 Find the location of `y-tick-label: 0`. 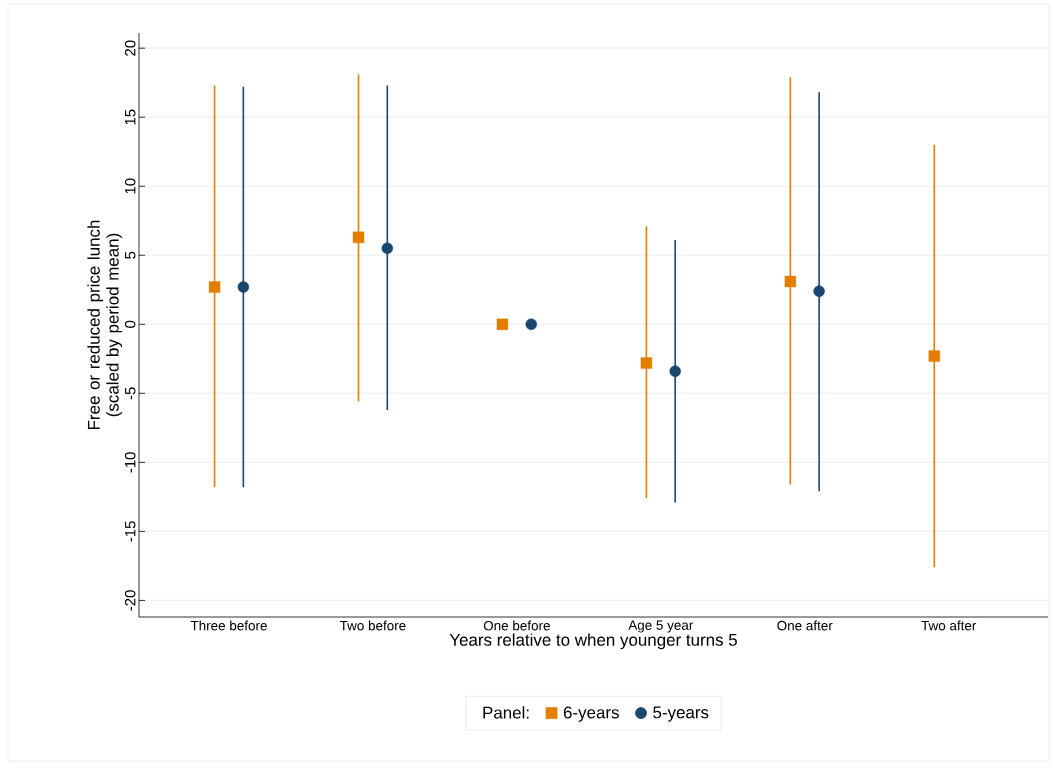

y-tick-label: 0 is located at coordinates (130, 324).